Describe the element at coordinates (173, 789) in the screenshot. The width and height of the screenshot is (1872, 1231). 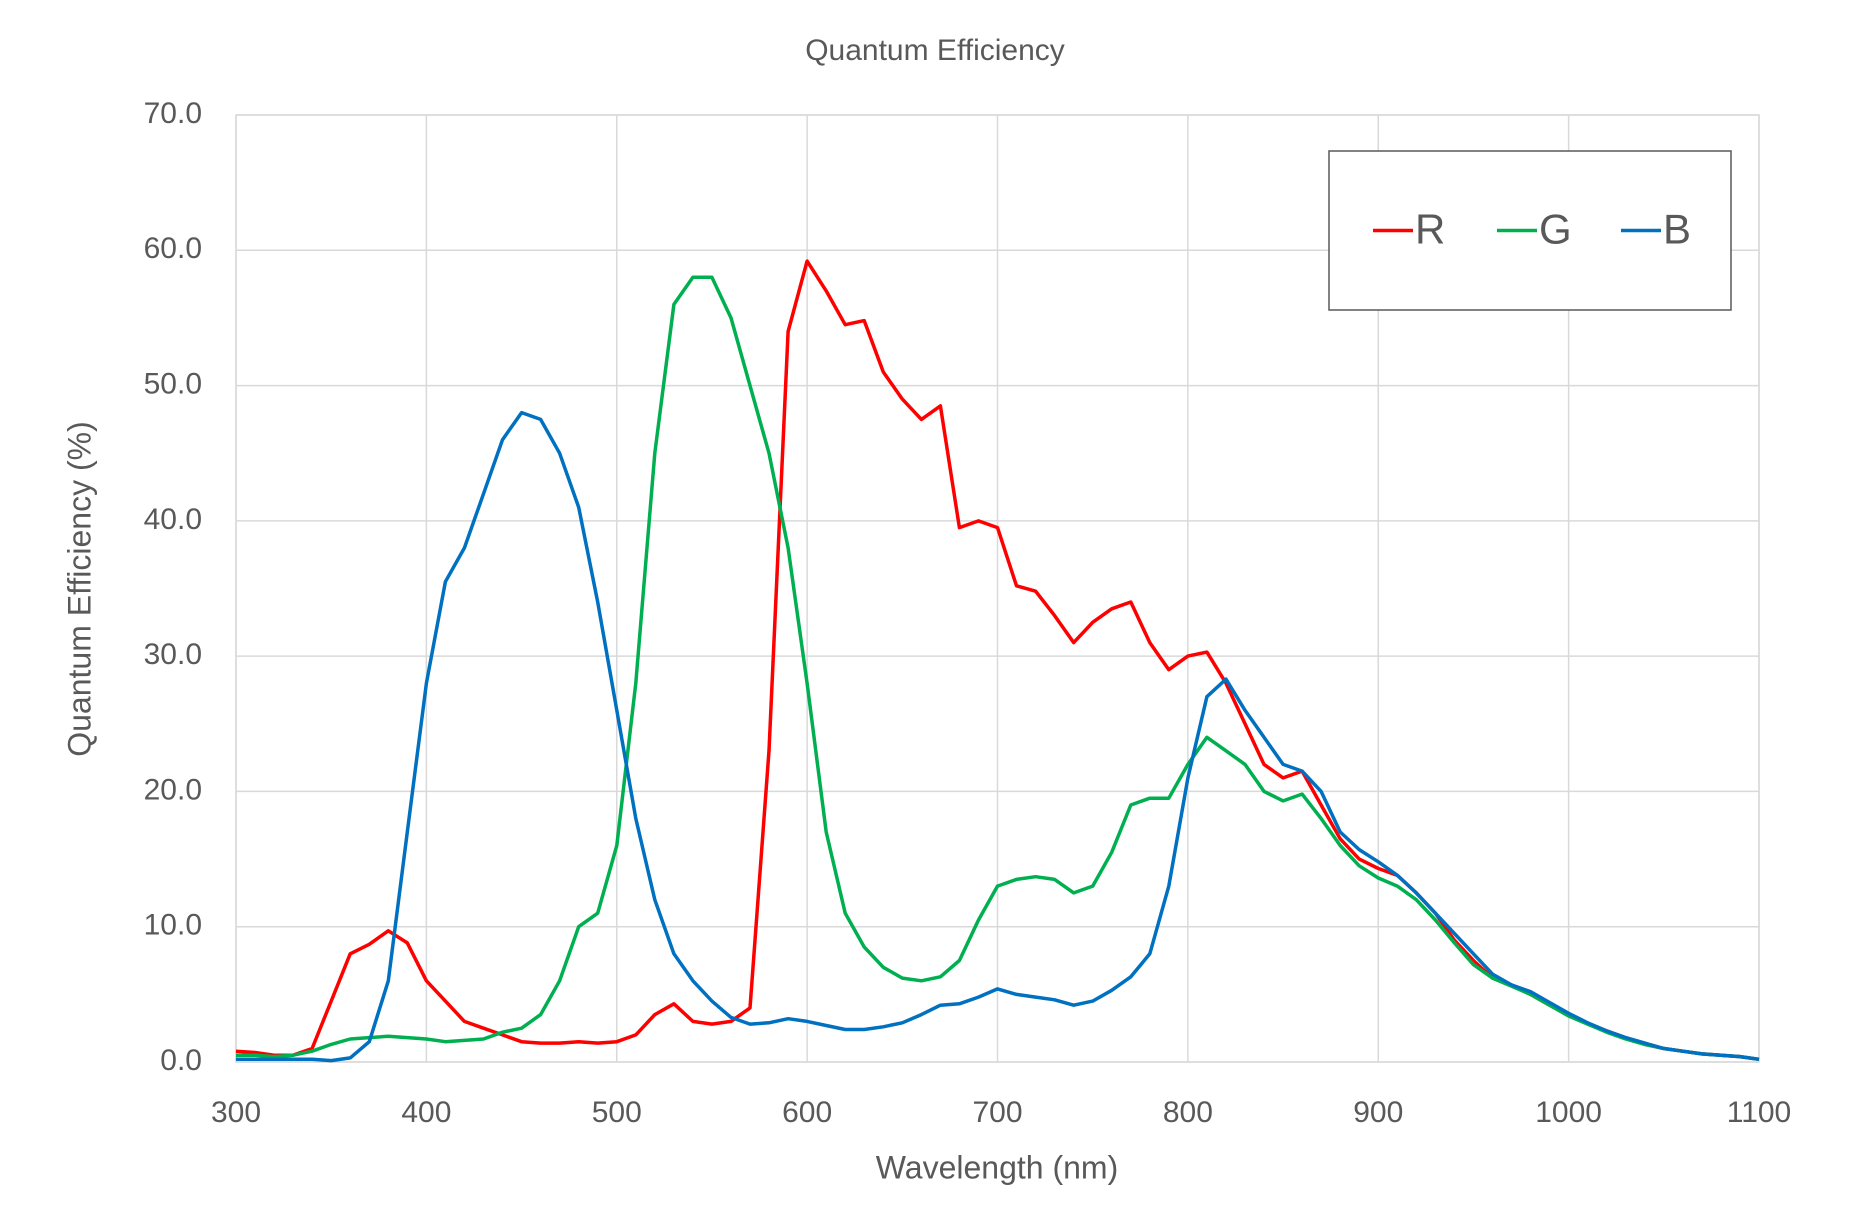
I see `y-tick-label: 20.0` at that location.